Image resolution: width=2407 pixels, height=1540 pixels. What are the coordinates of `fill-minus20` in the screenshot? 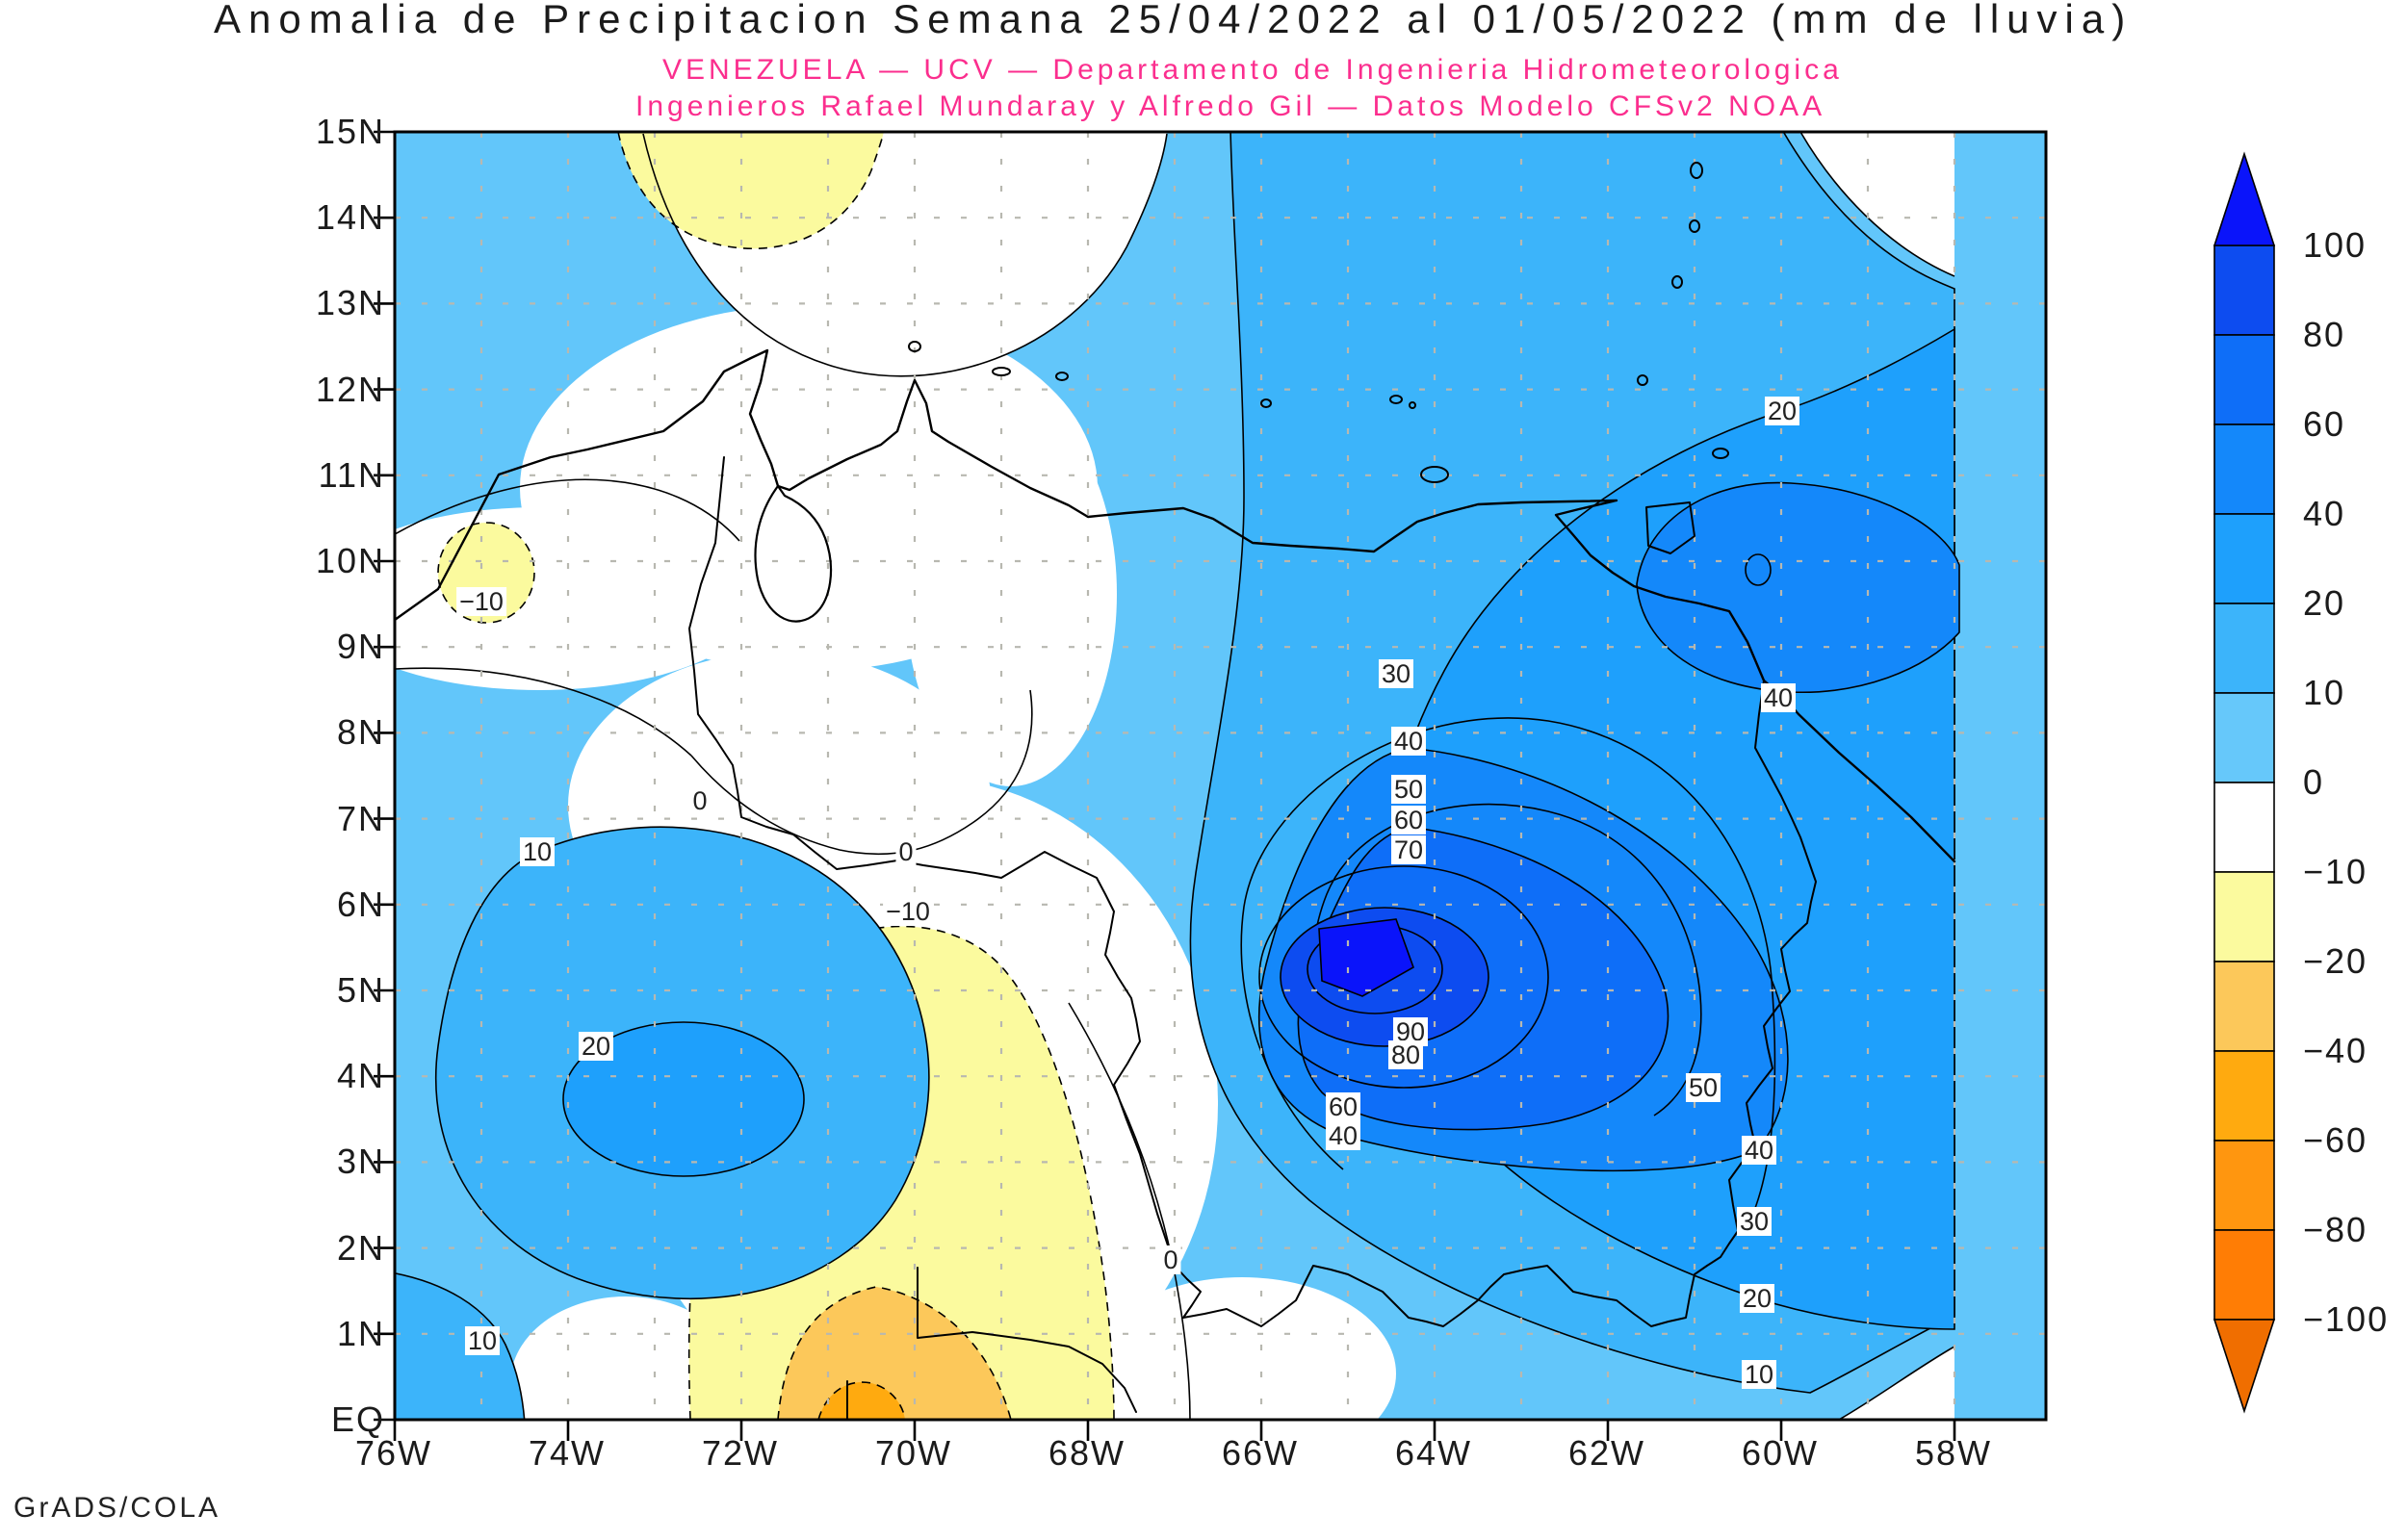 It's located at (894, 1353).